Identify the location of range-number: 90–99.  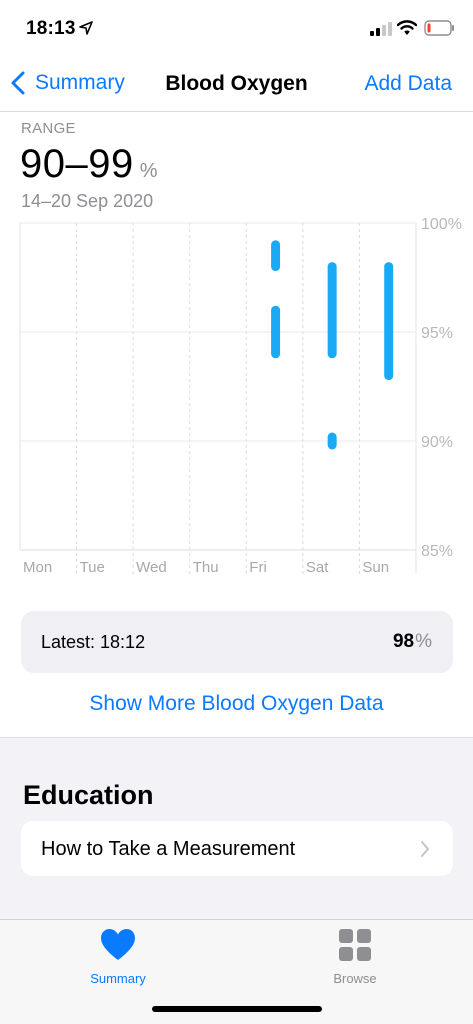
(77, 164).